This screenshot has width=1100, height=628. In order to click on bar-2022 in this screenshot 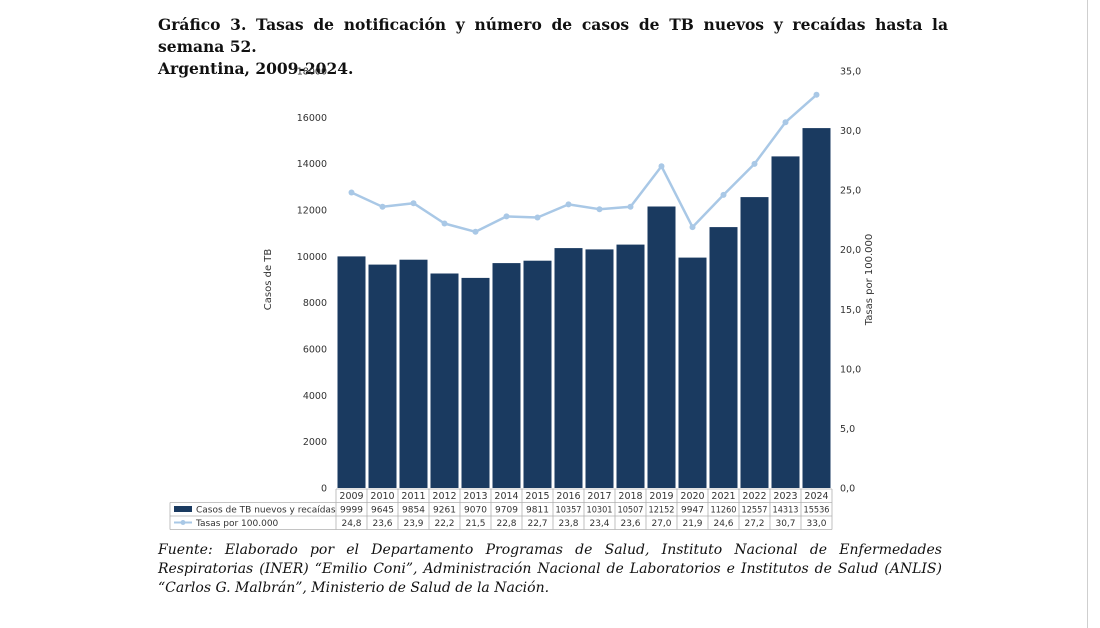, I will do `click(754, 342)`.